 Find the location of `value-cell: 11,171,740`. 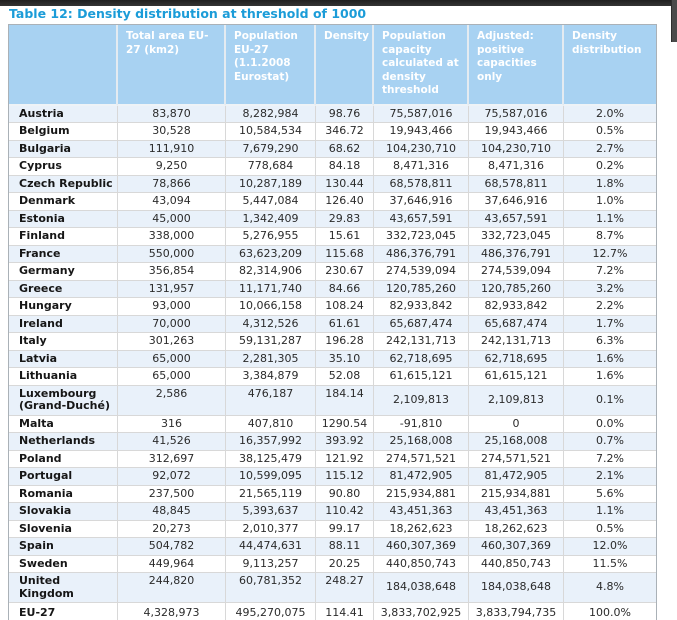

value-cell: 11,171,740 is located at coordinates (271, 289).